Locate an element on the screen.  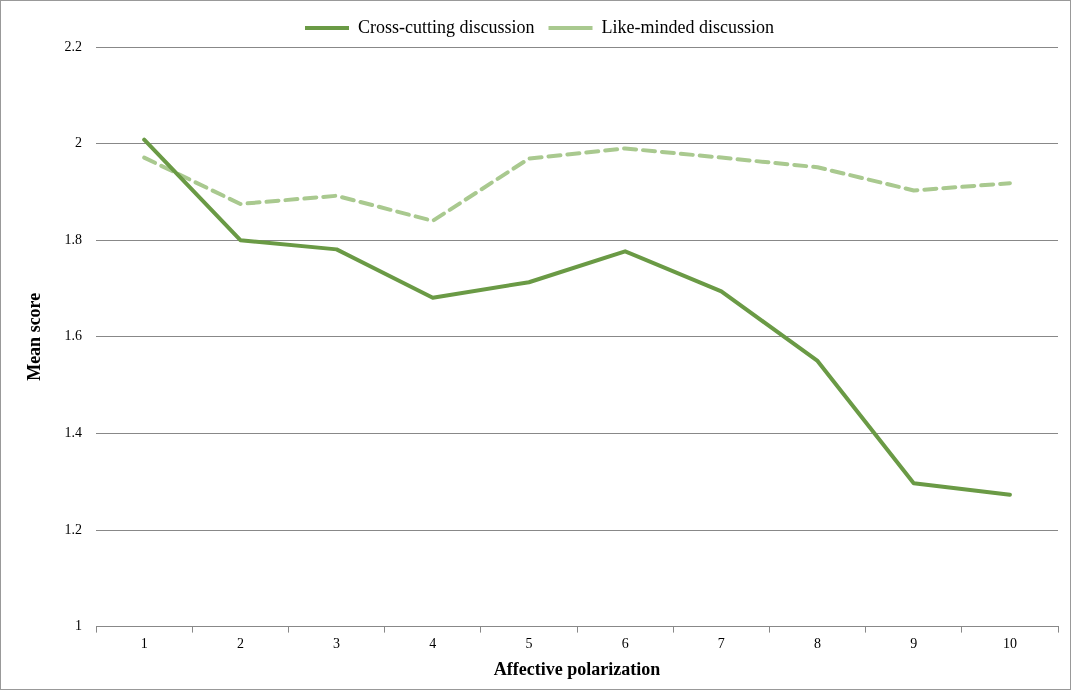
y-tick-label: 1.4 is located at coordinates (73, 433).